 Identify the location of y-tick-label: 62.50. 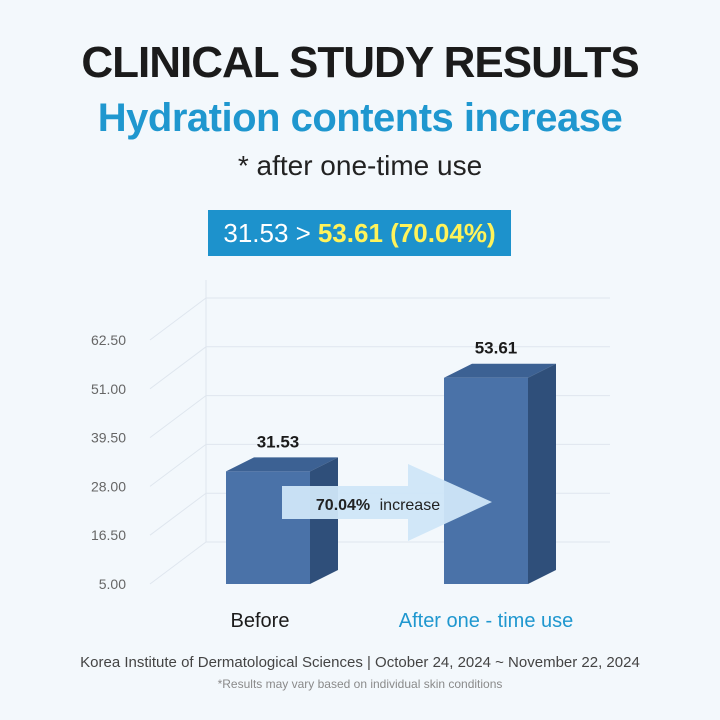
(108, 340).